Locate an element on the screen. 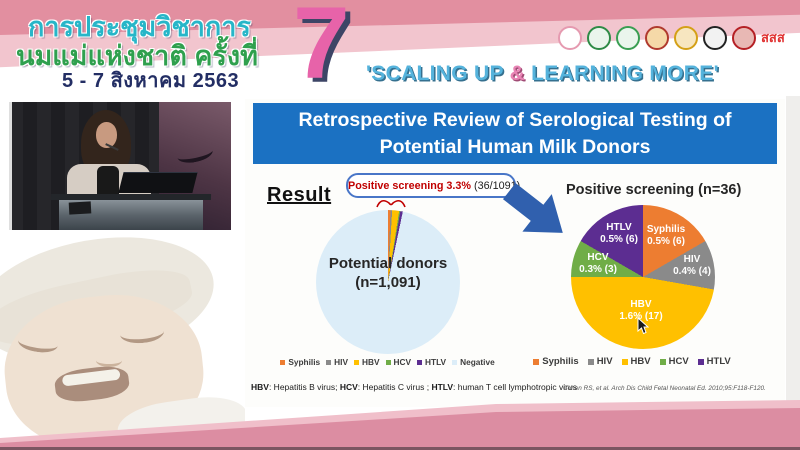 The height and width of the screenshot is (450, 800). red-brace-annotation is located at coordinates (391, 203).